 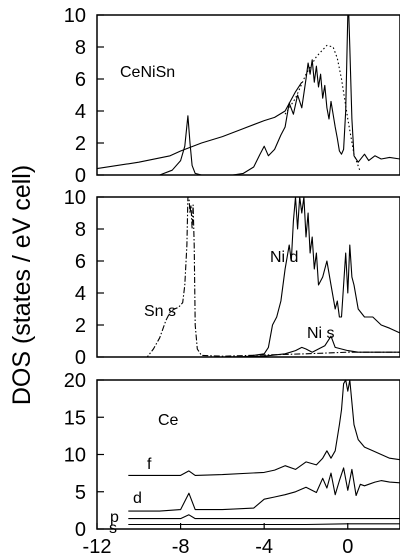 What do you see at coordinates (160, 311) in the screenshot?
I see `label-sn-s: Sn s` at bounding box center [160, 311].